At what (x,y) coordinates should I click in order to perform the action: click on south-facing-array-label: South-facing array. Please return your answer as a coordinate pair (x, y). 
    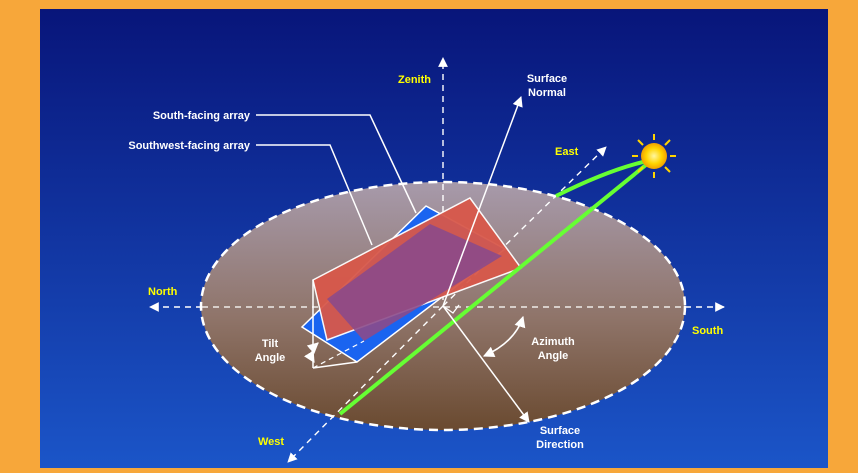
    Looking at the image, I should click on (202, 116).